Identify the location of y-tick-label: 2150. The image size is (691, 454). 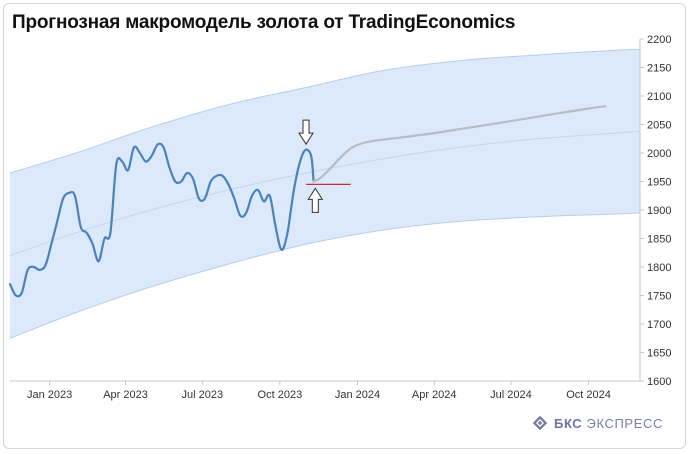
(659, 69).